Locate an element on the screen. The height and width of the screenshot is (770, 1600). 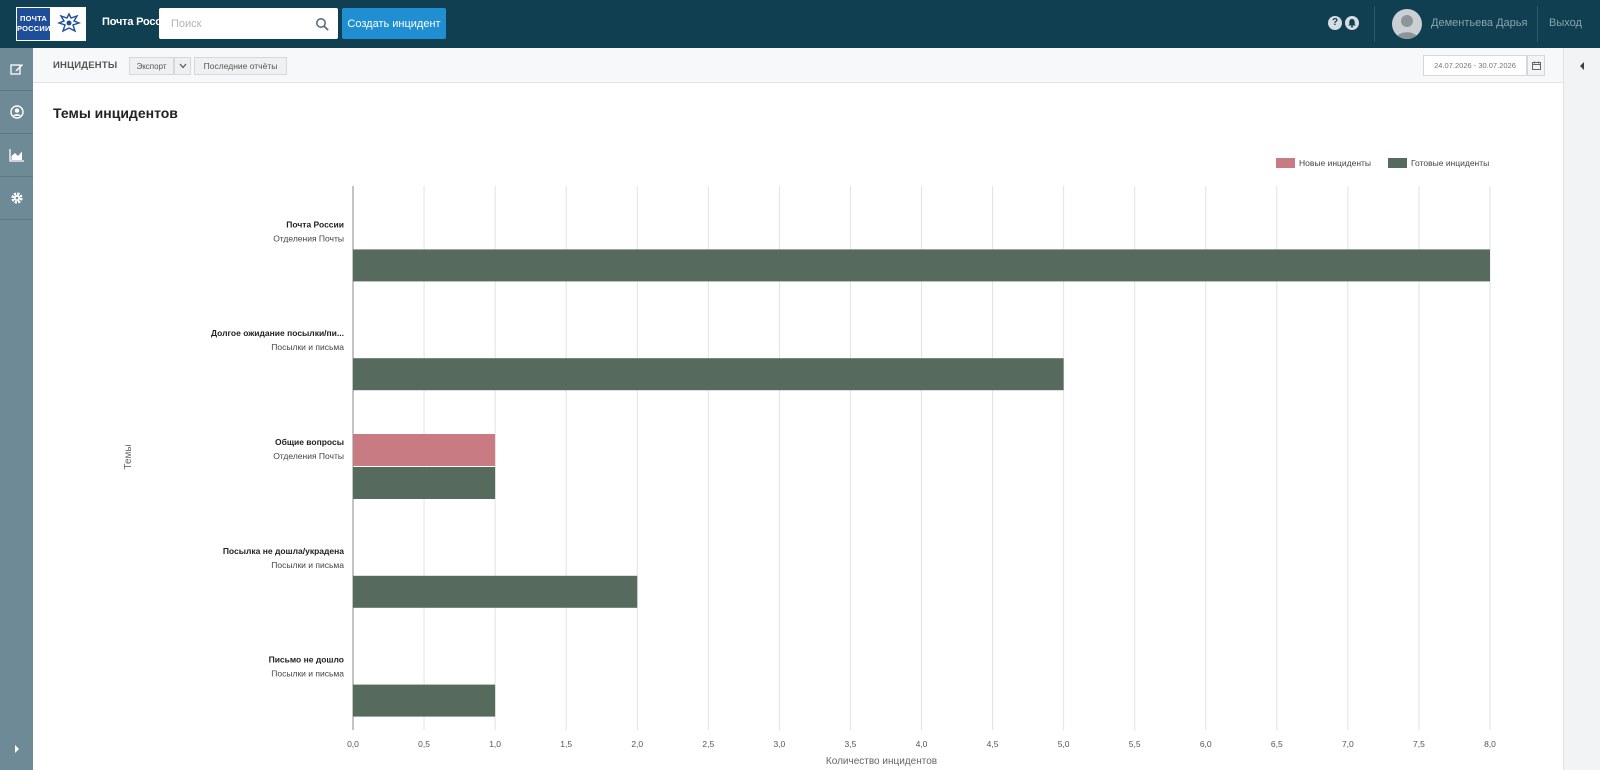
sidebar-item-incidents is located at coordinates (16, 69).